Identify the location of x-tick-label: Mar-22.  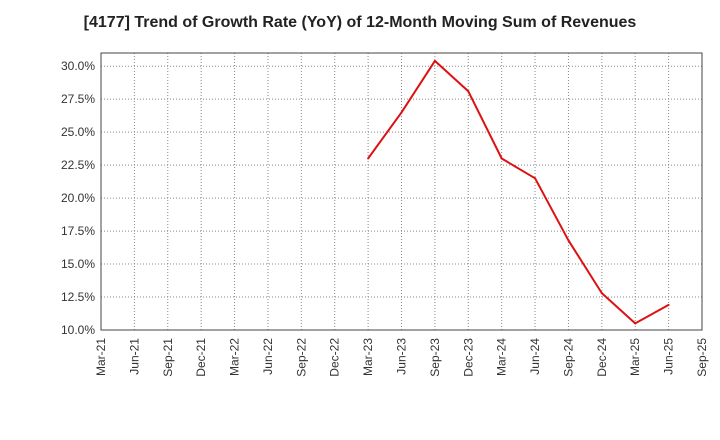
(235, 357).